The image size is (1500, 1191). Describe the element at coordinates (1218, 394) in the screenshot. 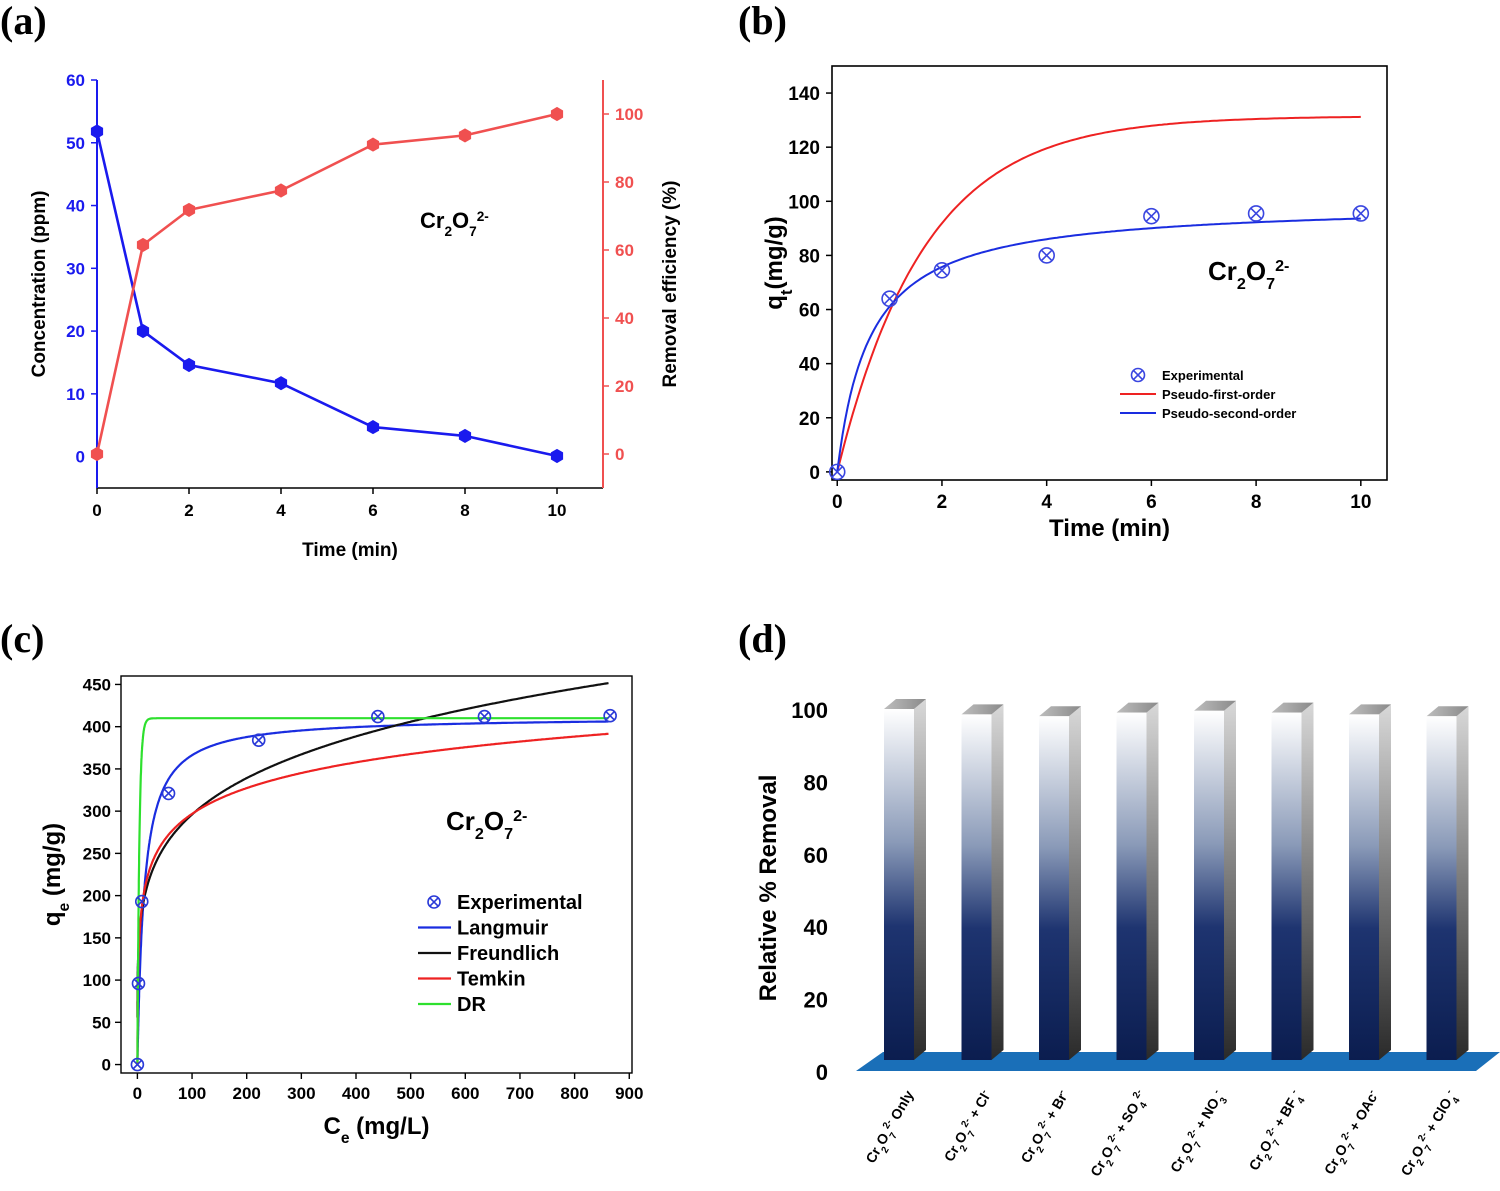

I see `legend-label: Pseudo-first-order` at that location.